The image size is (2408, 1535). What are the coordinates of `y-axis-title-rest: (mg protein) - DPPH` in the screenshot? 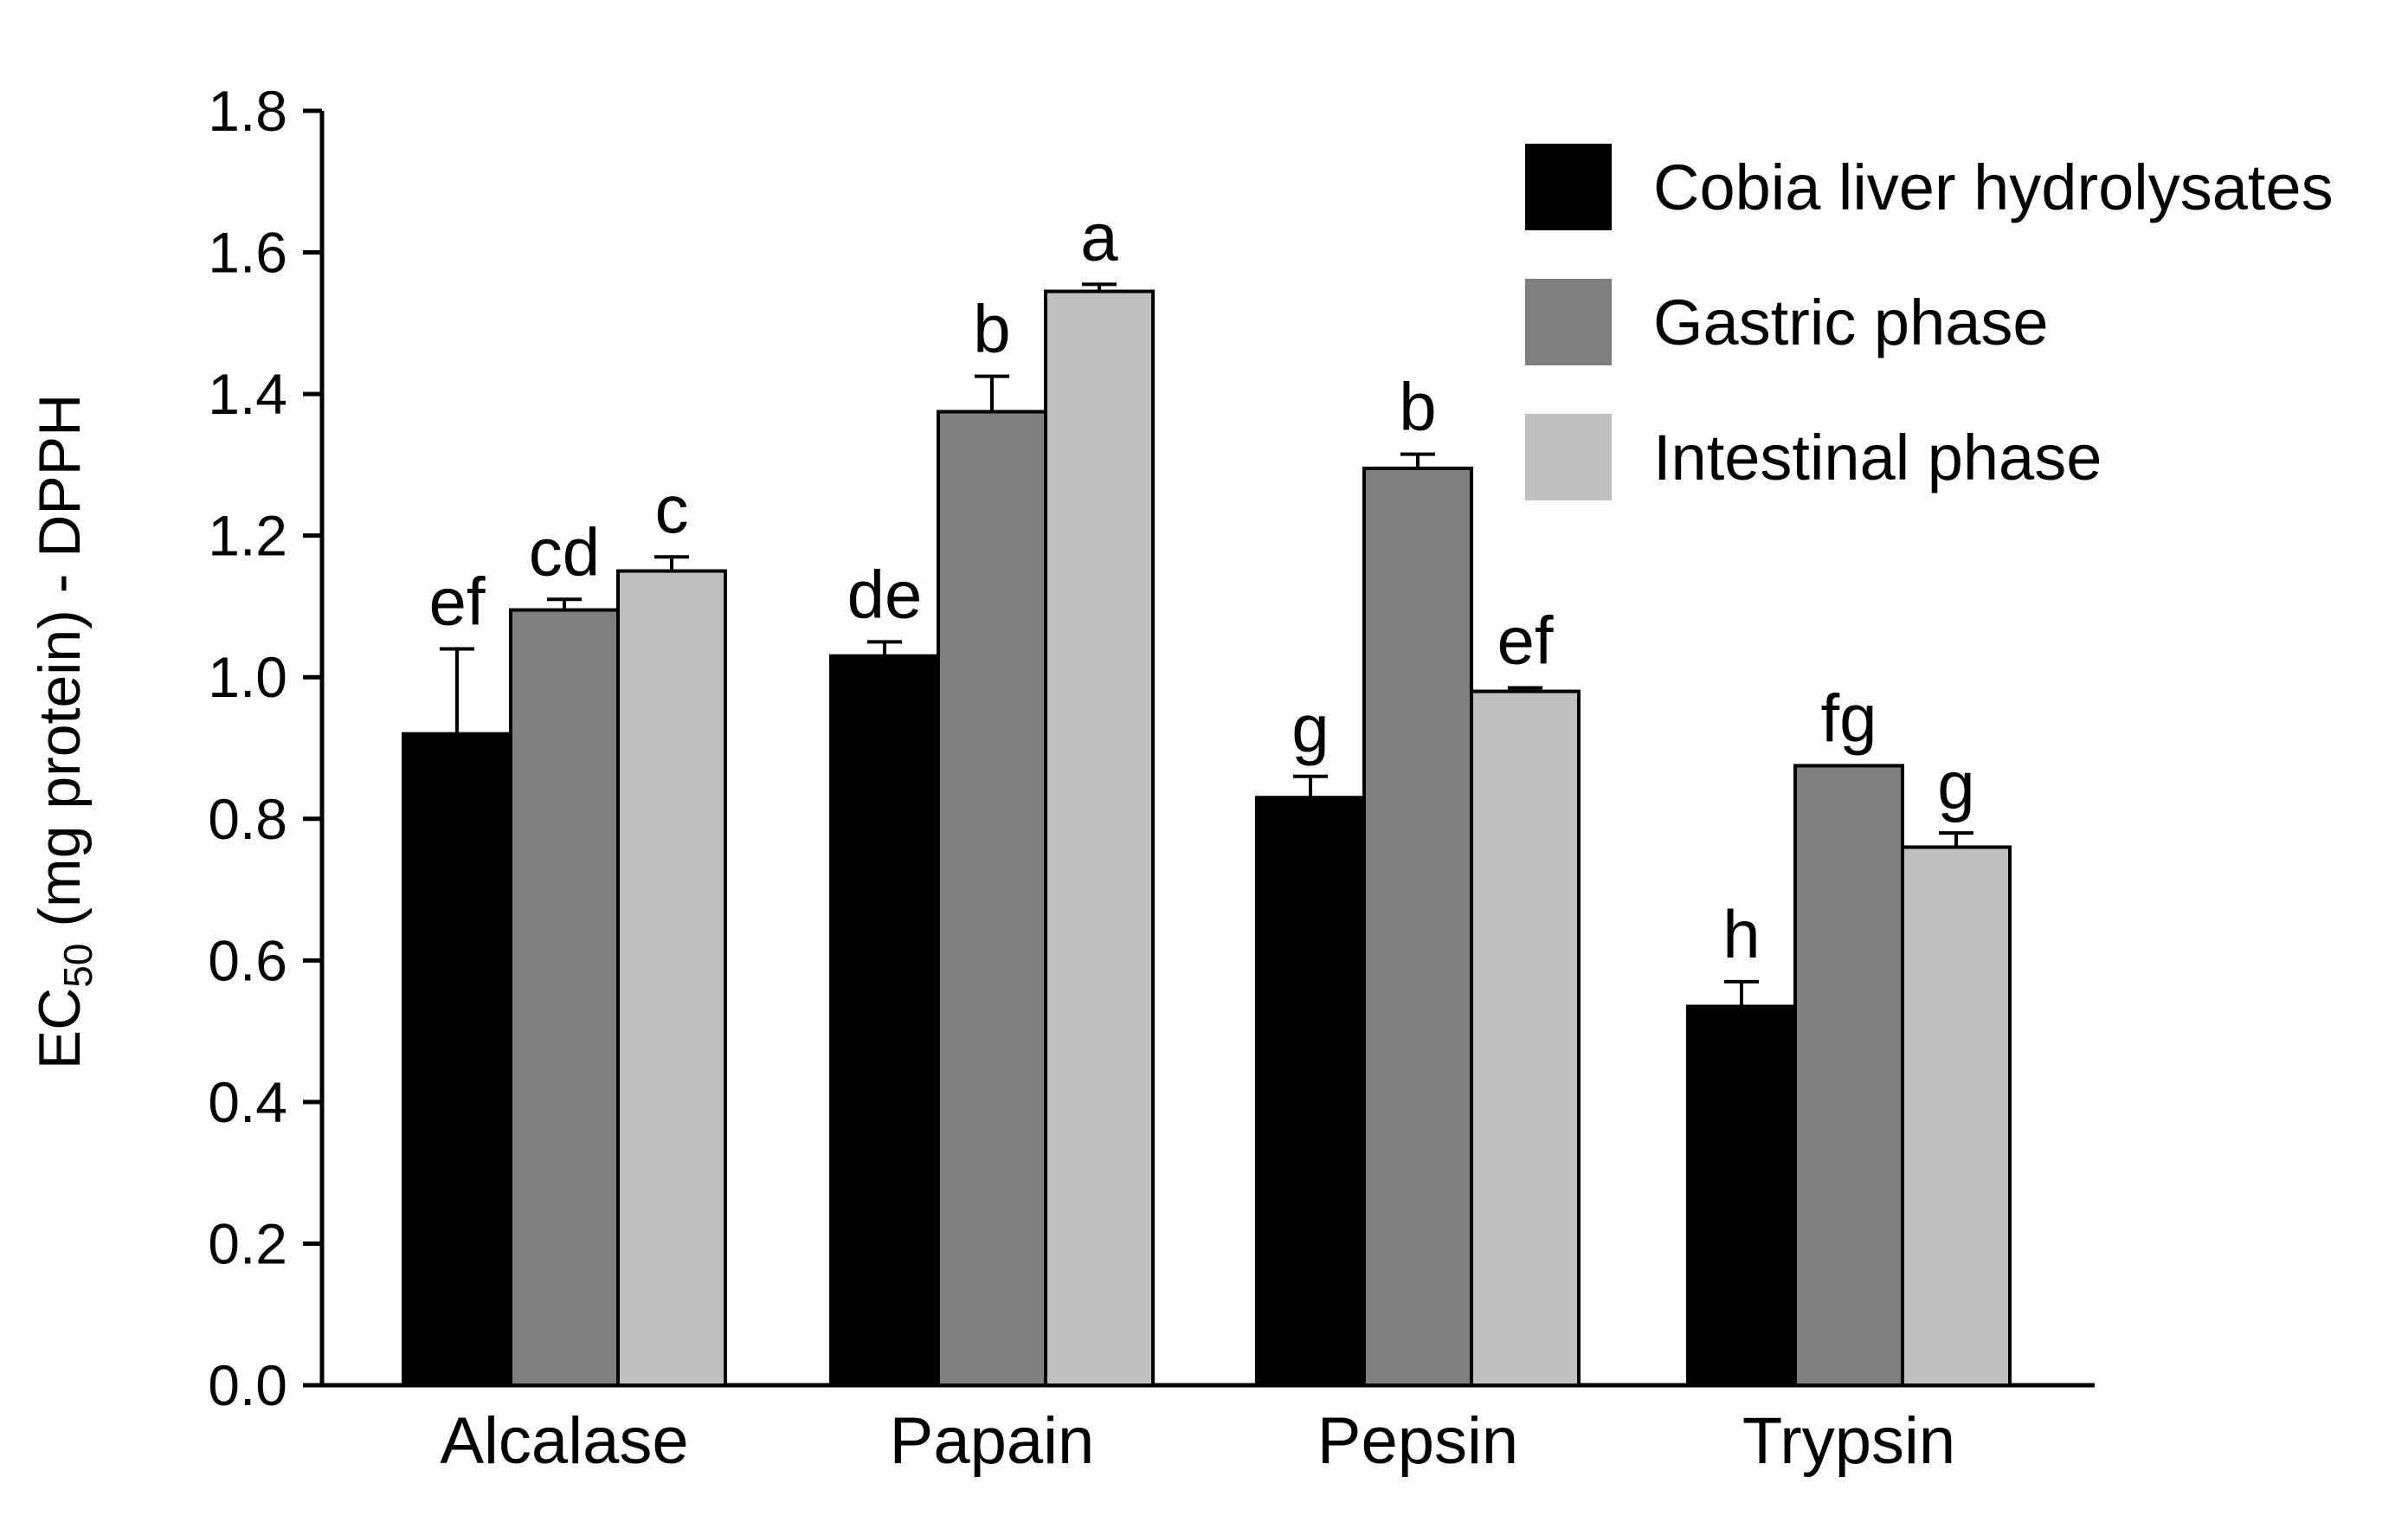 It's located at (60, 669).